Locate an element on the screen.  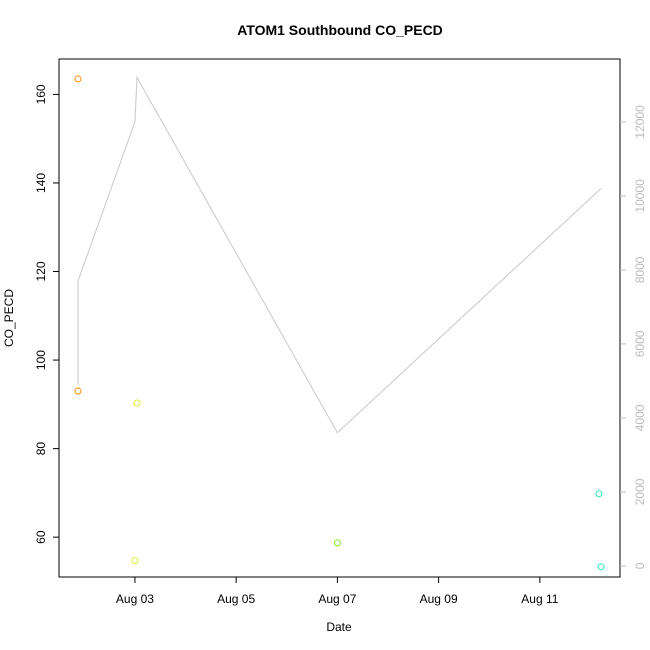
y-axis-right: 0 2000 4000 6000 8000 10000 12000 is located at coordinates (633, 337).